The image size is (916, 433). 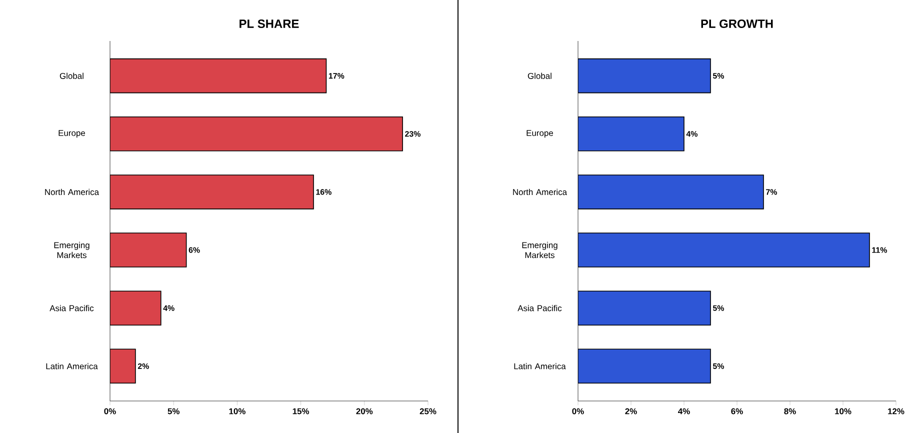 I want to click on x-tick-label: 4%, so click(x=684, y=411).